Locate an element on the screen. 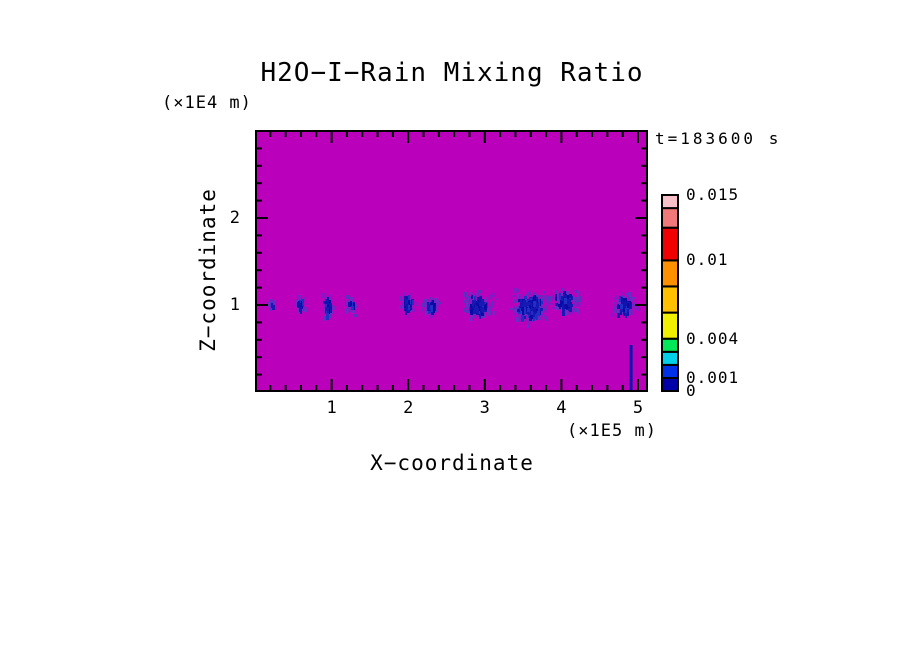 The image size is (904, 654). x-tick-label-2: 2 is located at coordinates (408, 408).